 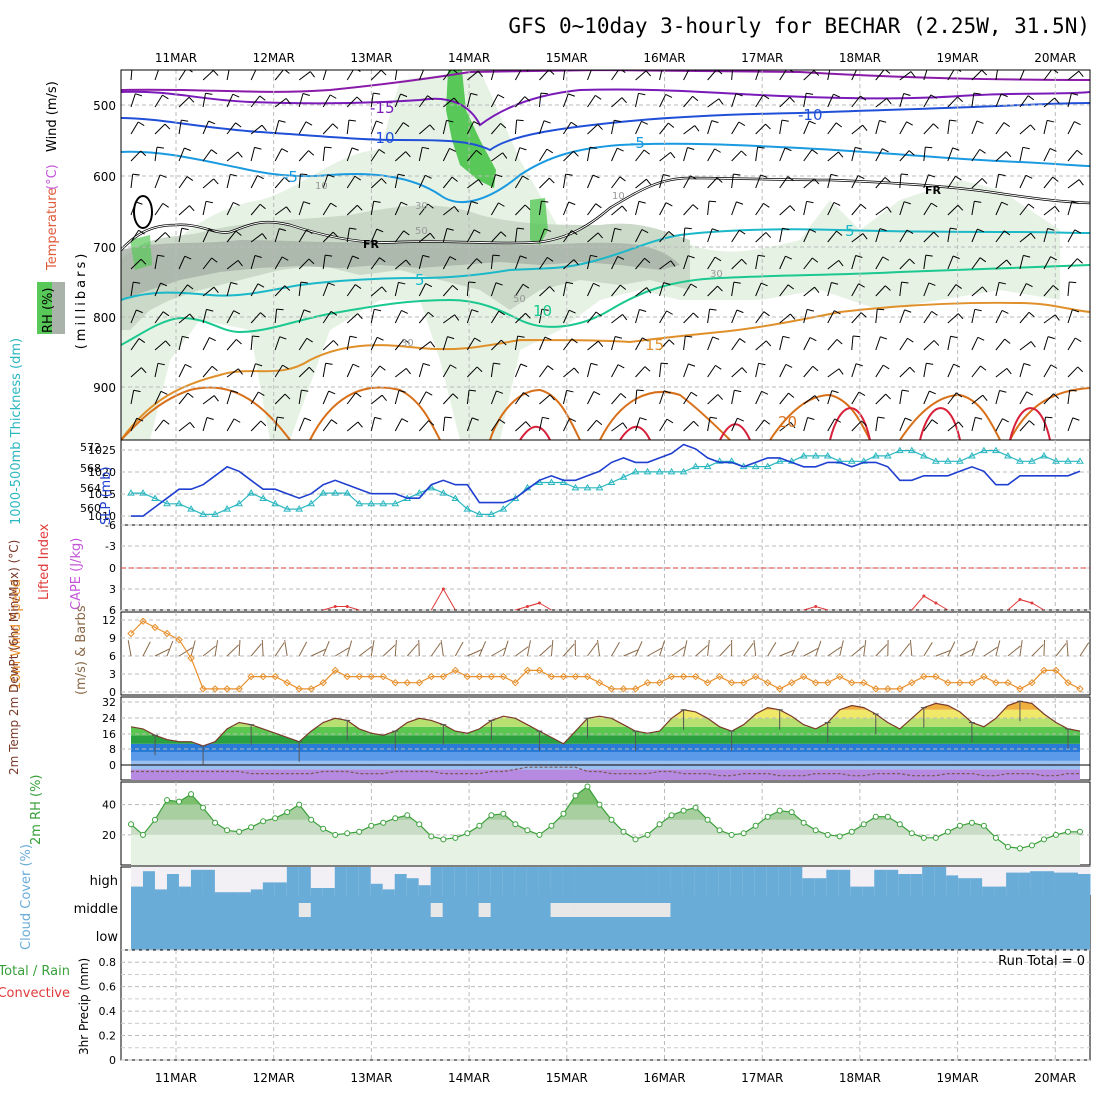 What do you see at coordinates (48, 310) in the screenshot?
I see `rh-label: RH (%)` at bounding box center [48, 310].